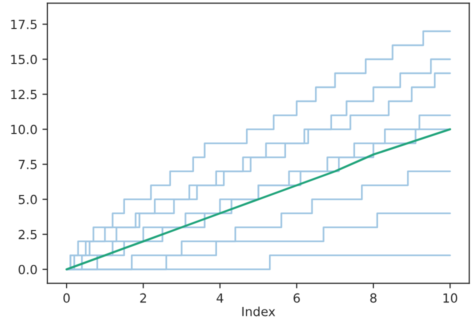  I want to click on y-tick-label: 7.5, so click(27, 165).